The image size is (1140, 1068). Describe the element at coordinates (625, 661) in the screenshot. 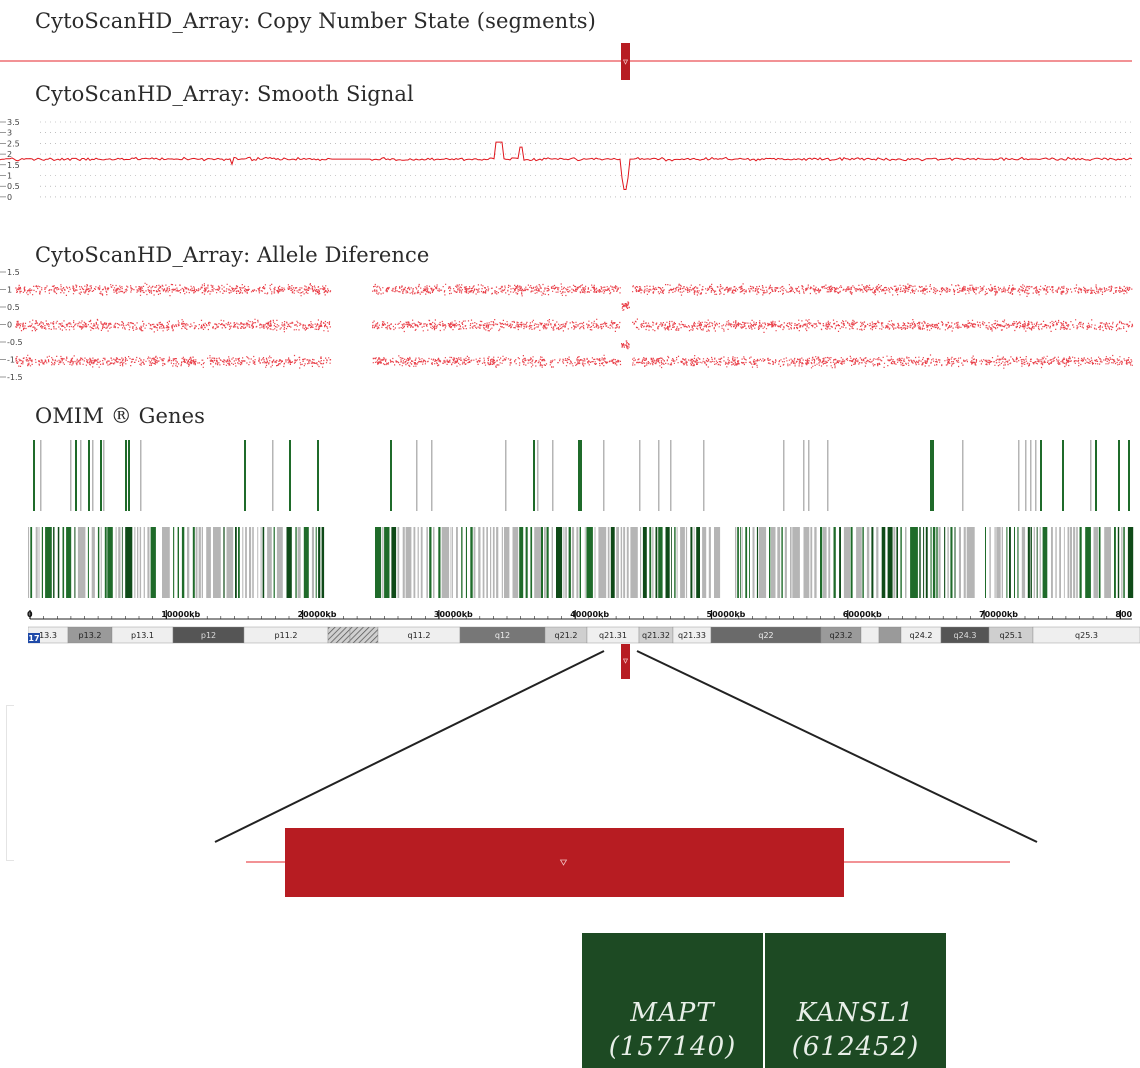

I see `ideogram-region-marker` at that location.